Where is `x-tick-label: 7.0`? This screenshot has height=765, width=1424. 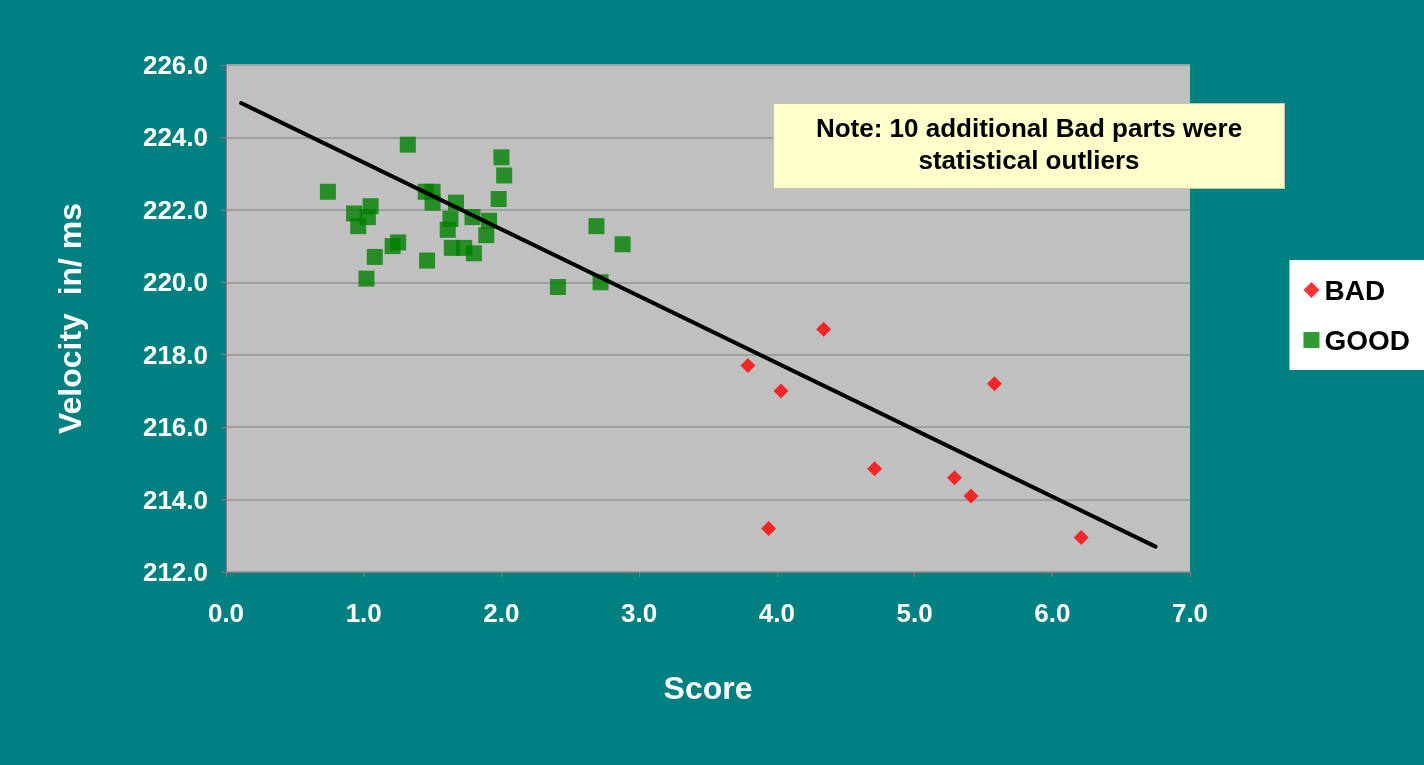 x-tick-label: 7.0 is located at coordinates (1190, 613).